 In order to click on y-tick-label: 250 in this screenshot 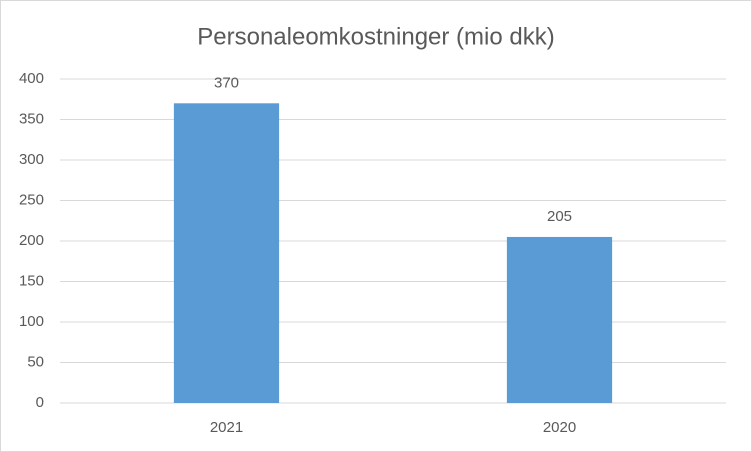, I will do `click(31, 199)`.